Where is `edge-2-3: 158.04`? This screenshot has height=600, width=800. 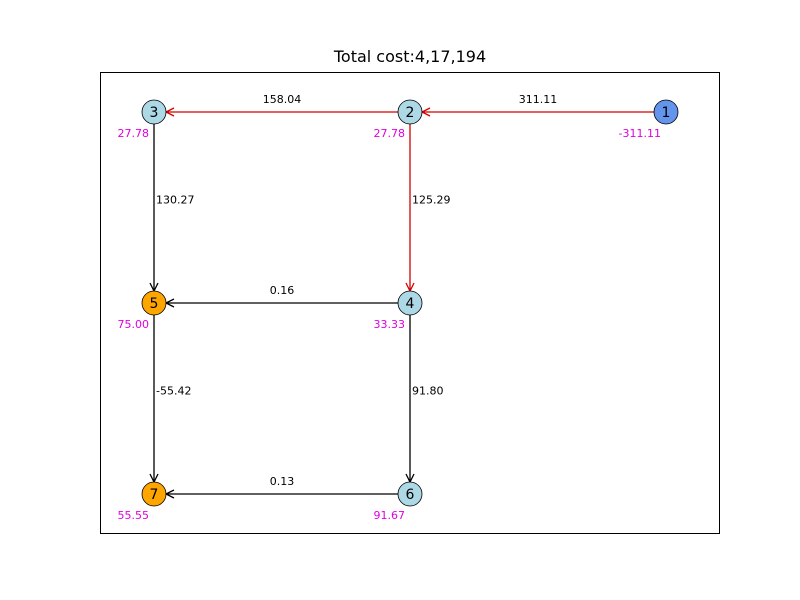
edge-2-3: 158.04 is located at coordinates (281, 105).